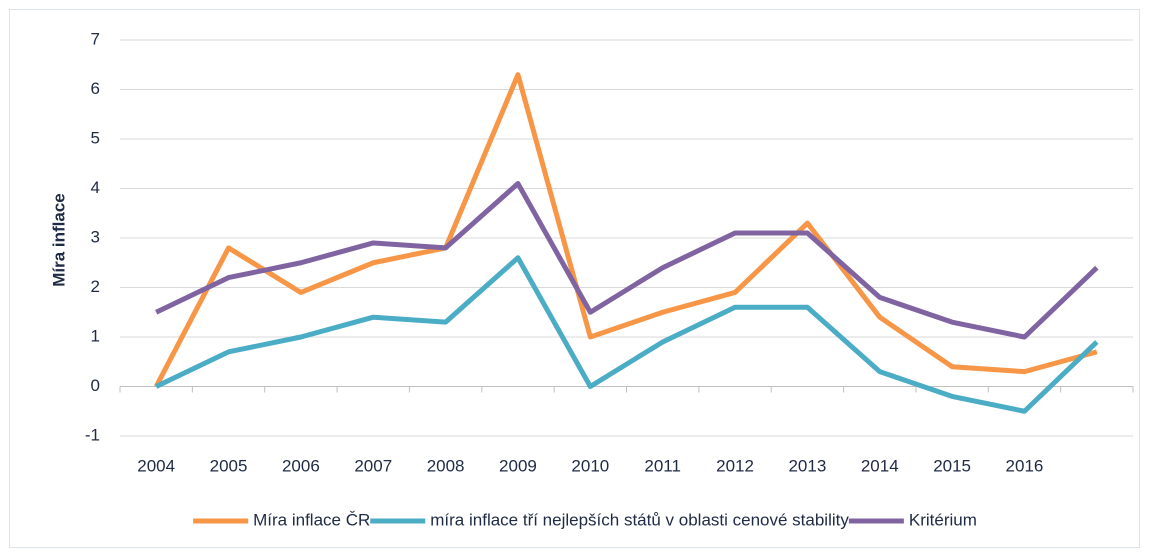 The width and height of the screenshot is (1150, 554). What do you see at coordinates (373, 465) in the screenshot?
I see `x-tick-label: 2007` at bounding box center [373, 465].